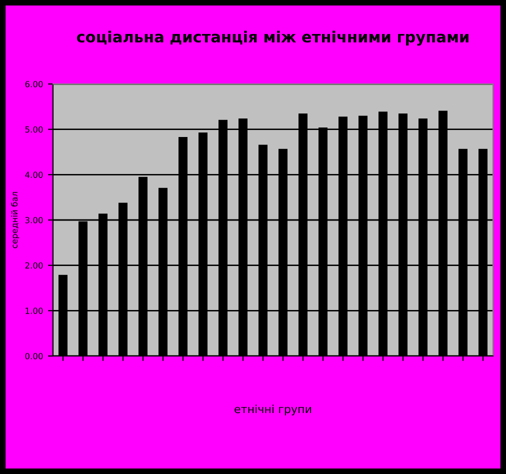 The width and height of the screenshot is (506, 474). What do you see at coordinates (34, 356) in the screenshot?
I see `y-tick-label: 0.00` at bounding box center [34, 356].